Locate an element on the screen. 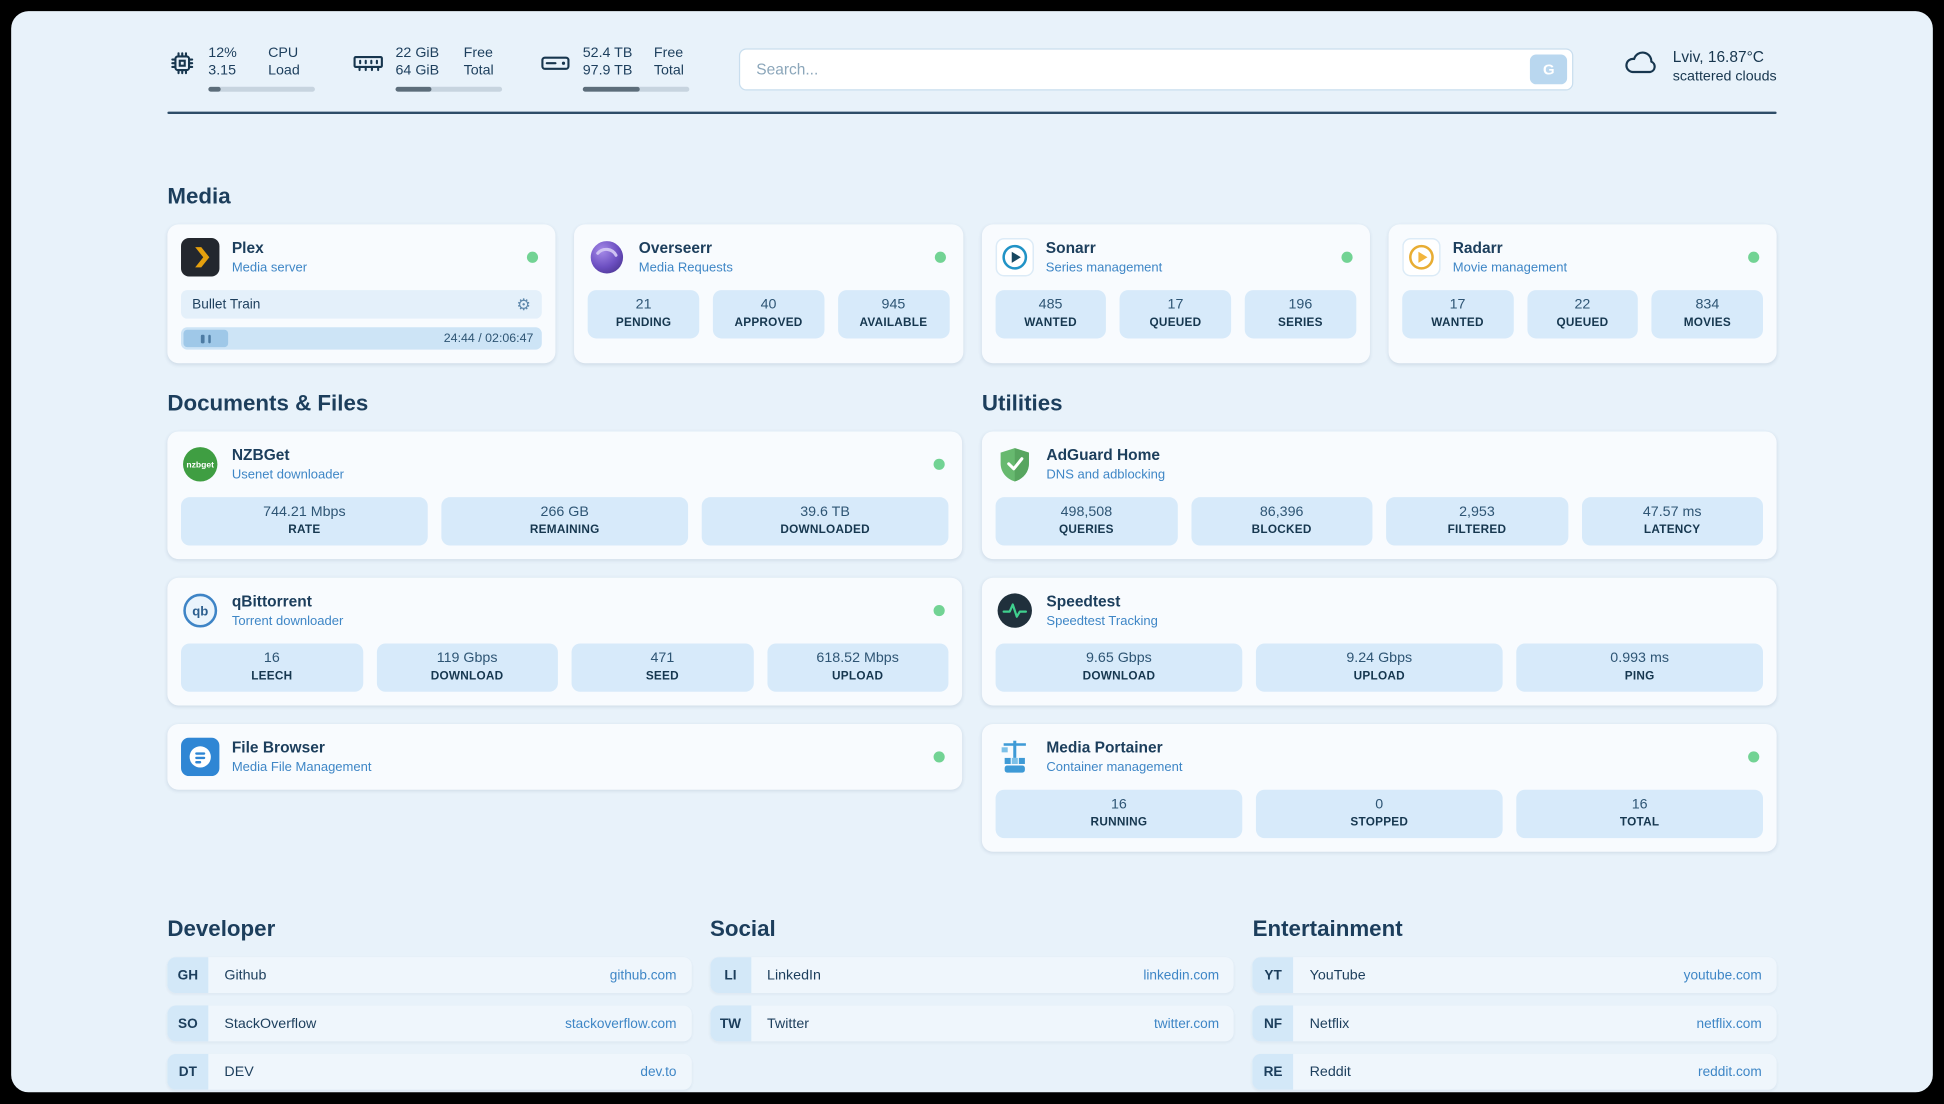 The height and width of the screenshot is (1104, 1944). sonarr-icon is located at coordinates (1014, 257).